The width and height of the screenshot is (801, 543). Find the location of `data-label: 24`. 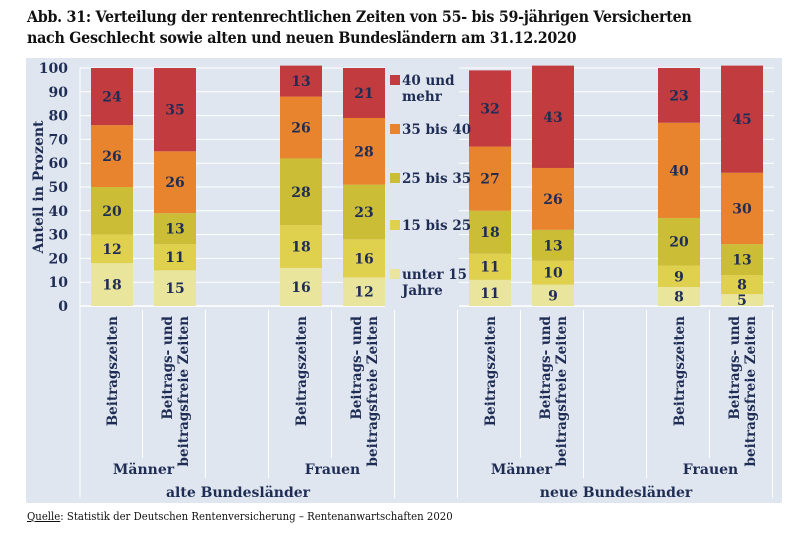

data-label: 24 is located at coordinates (112, 98).